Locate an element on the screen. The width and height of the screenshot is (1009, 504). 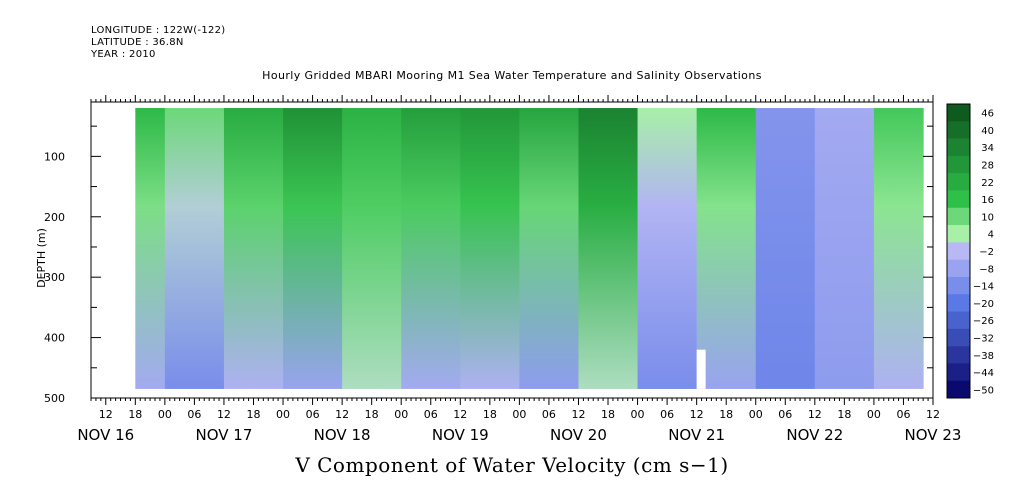
y-tick-label: 100 is located at coordinates (54, 156).